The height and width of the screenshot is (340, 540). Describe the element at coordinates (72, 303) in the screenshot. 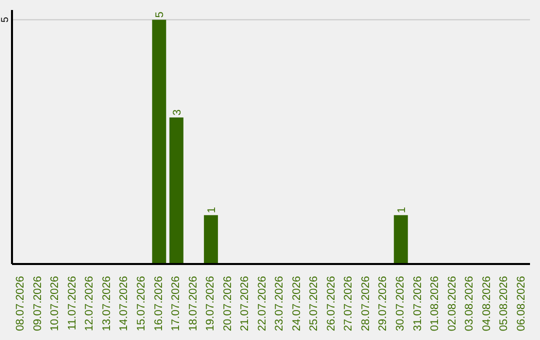

I see `x-tick-label: 11.07.2026` at that location.